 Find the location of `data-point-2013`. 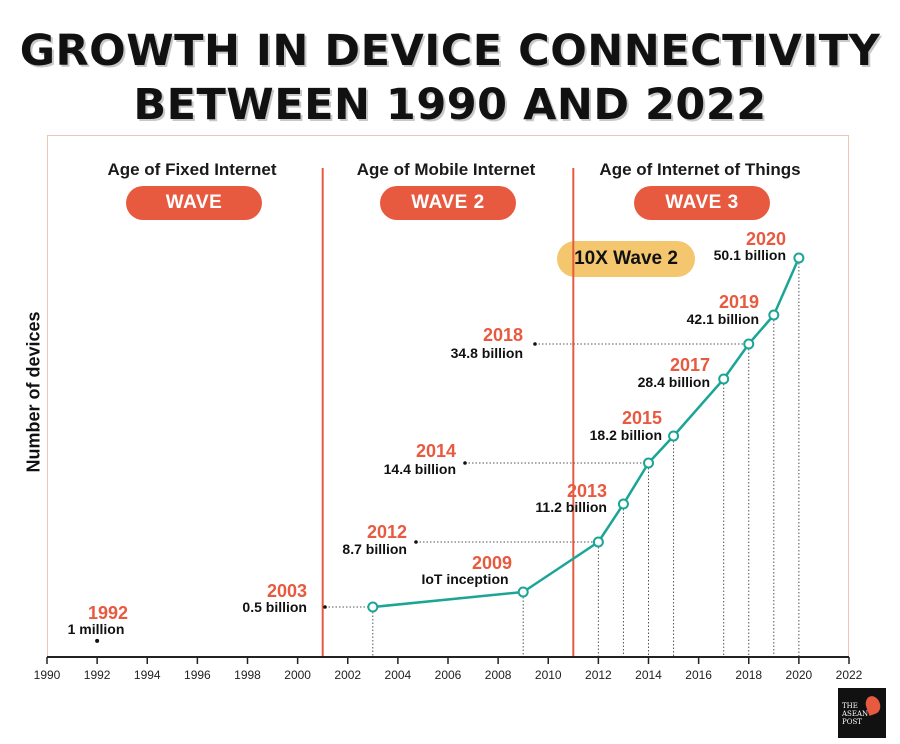

data-point-2013 is located at coordinates (623, 504).